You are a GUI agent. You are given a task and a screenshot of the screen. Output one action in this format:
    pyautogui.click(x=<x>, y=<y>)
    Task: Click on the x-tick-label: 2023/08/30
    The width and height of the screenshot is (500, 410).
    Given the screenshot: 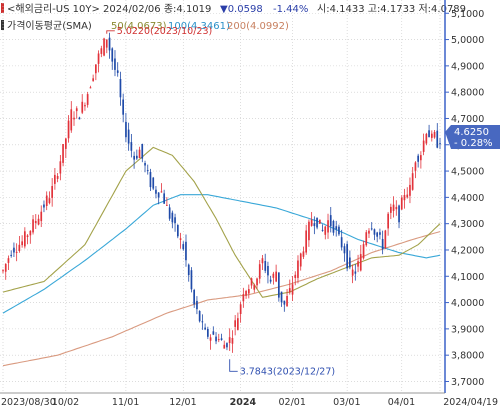 What is the action you would take?
    pyautogui.click(x=28, y=402)
    